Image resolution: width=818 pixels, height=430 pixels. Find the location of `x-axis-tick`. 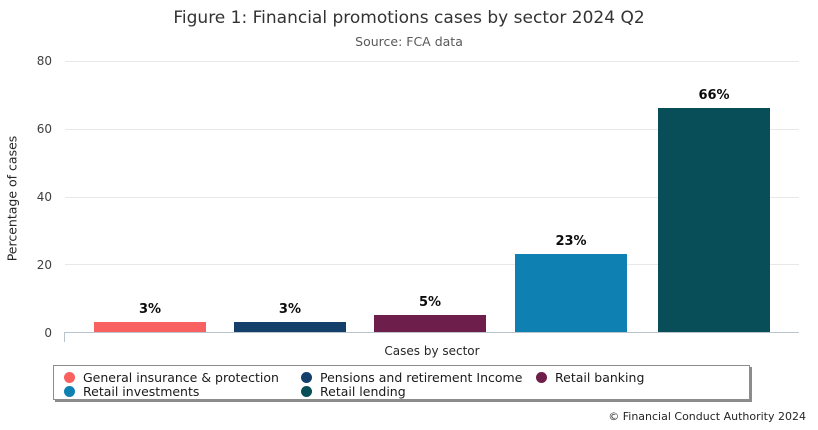

x-axis-tick is located at coordinates (64, 337).